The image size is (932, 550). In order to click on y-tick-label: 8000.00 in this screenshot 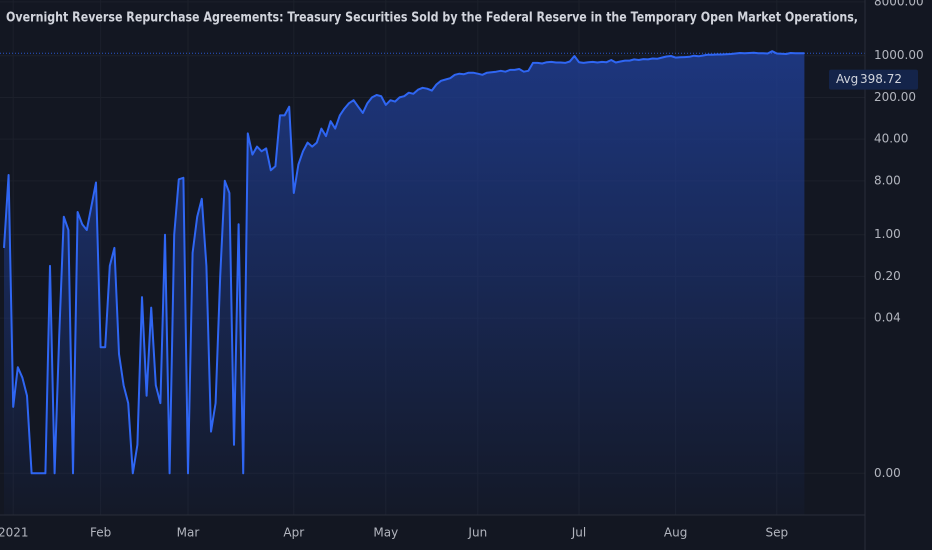, I will do `click(899, 4)`.